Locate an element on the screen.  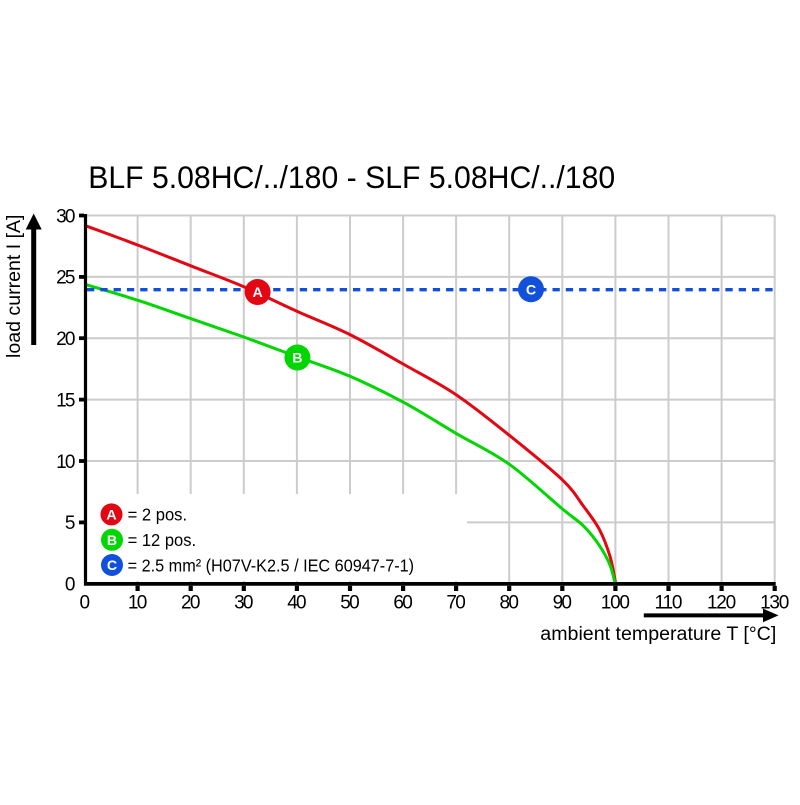
svg-text: 5 is located at coordinates (70, 523).